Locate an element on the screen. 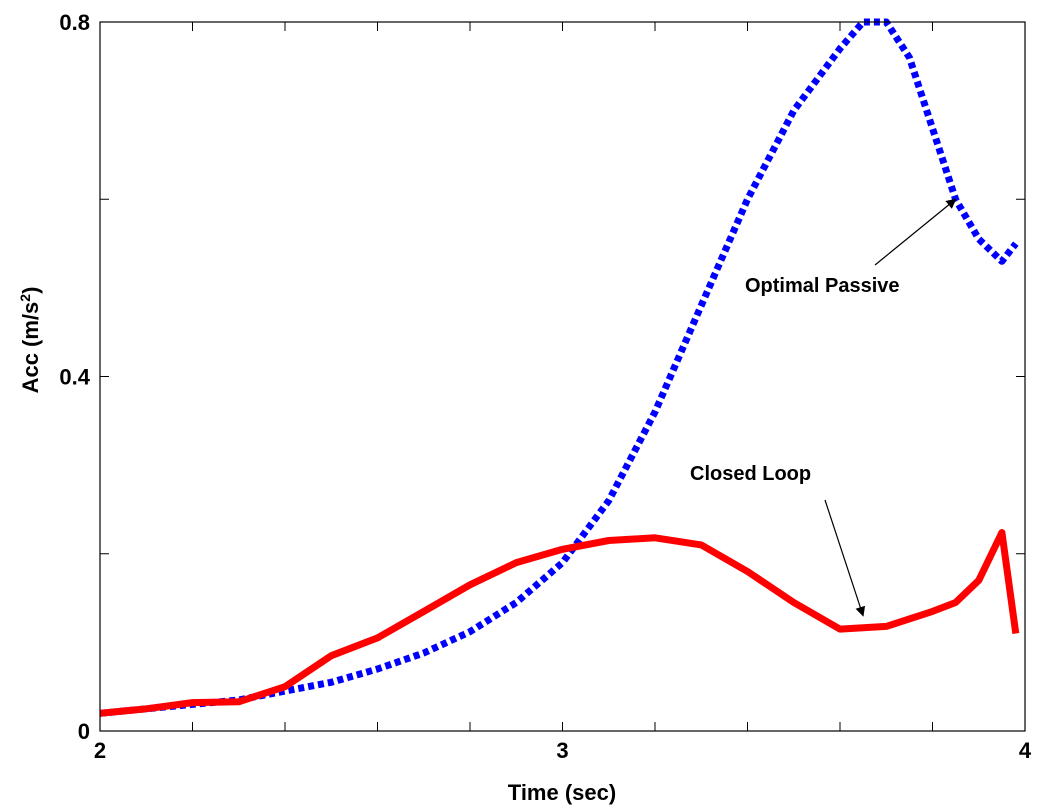 This screenshot has width=1042, height=810. annotation-arrow-optimal is located at coordinates (915, 232).